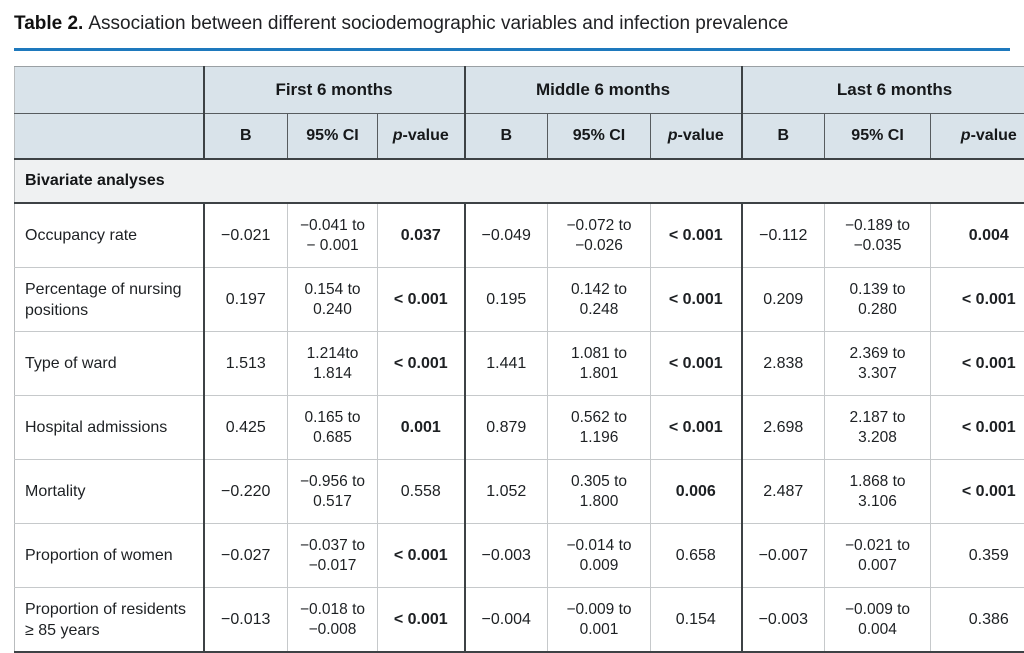 This screenshot has height=653, width=1024. What do you see at coordinates (333, 620) in the screenshot?
I see `cell-ci: −0.018 to −0.008` at bounding box center [333, 620].